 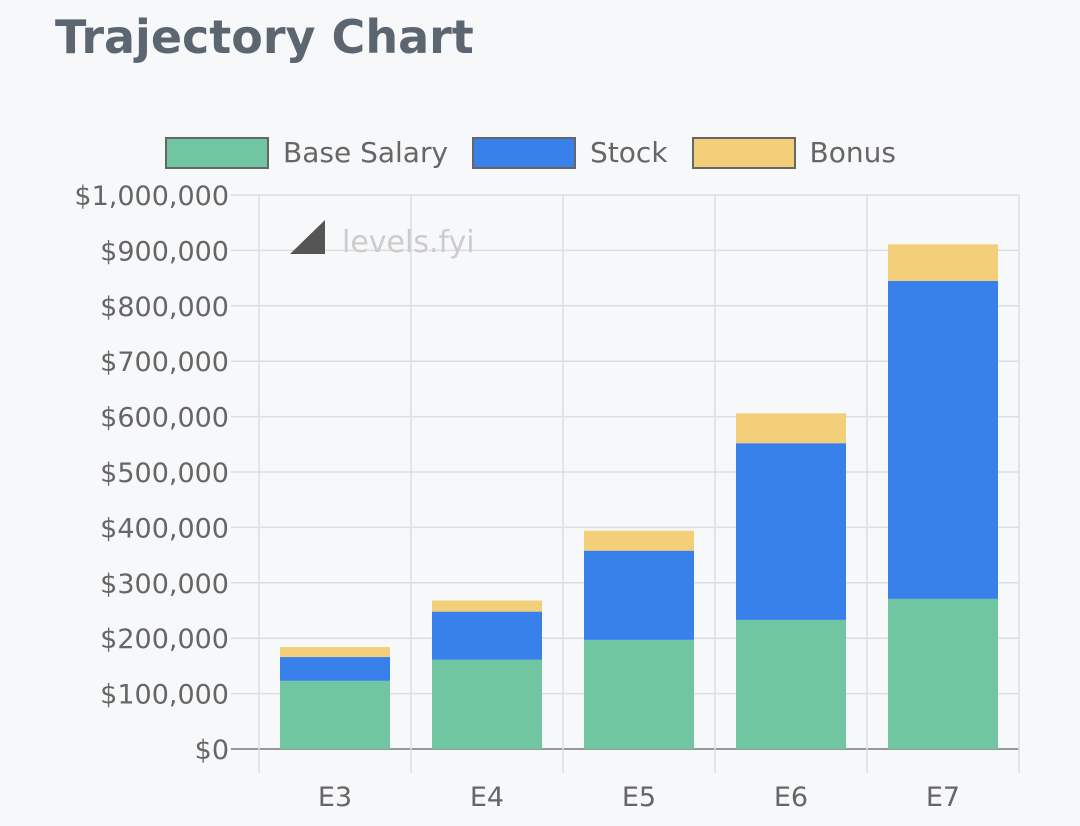 What do you see at coordinates (164, 362) in the screenshot?
I see `y-tick-label: $700,000` at bounding box center [164, 362].